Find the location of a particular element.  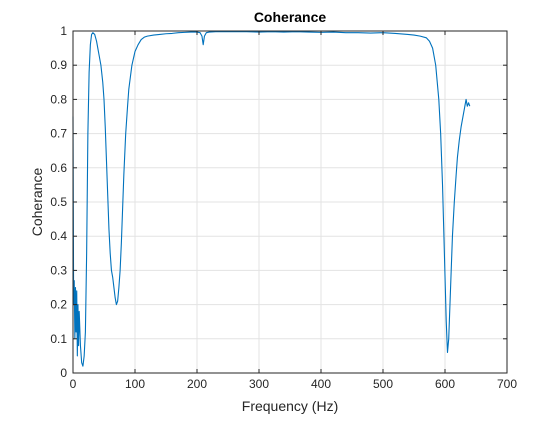

y-tick-label: 0.9 is located at coordinates (58, 65).